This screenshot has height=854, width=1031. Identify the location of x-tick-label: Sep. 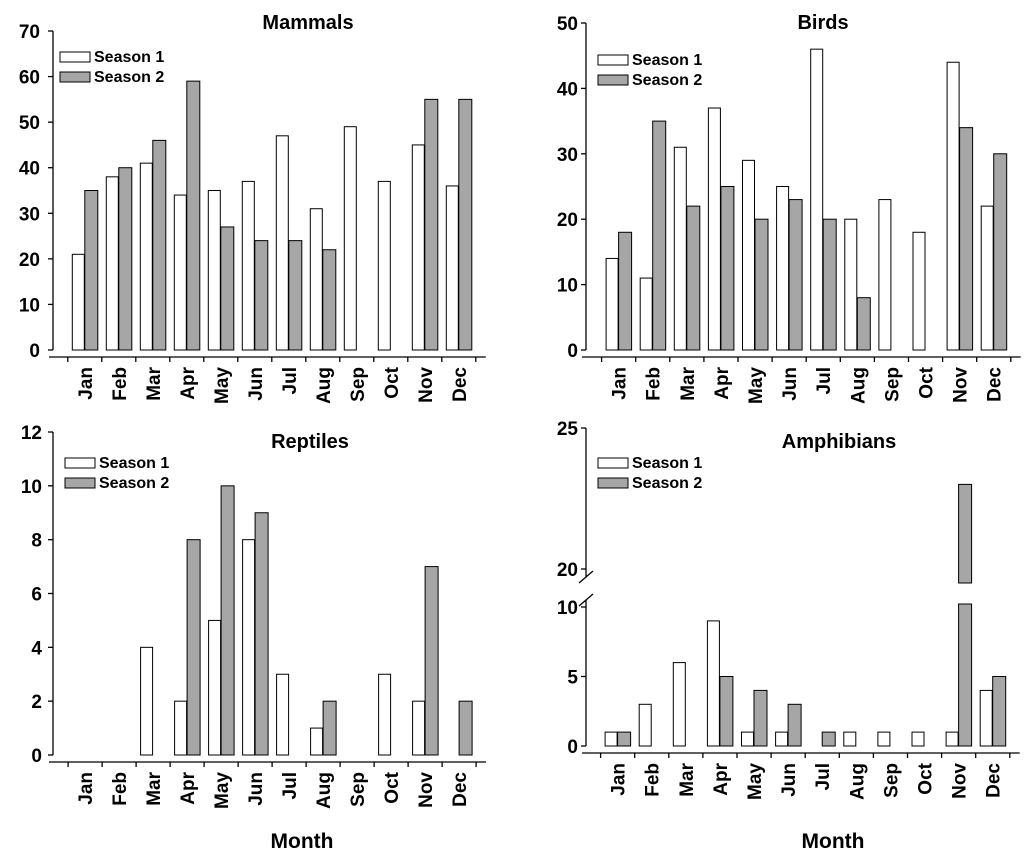
(358, 384).